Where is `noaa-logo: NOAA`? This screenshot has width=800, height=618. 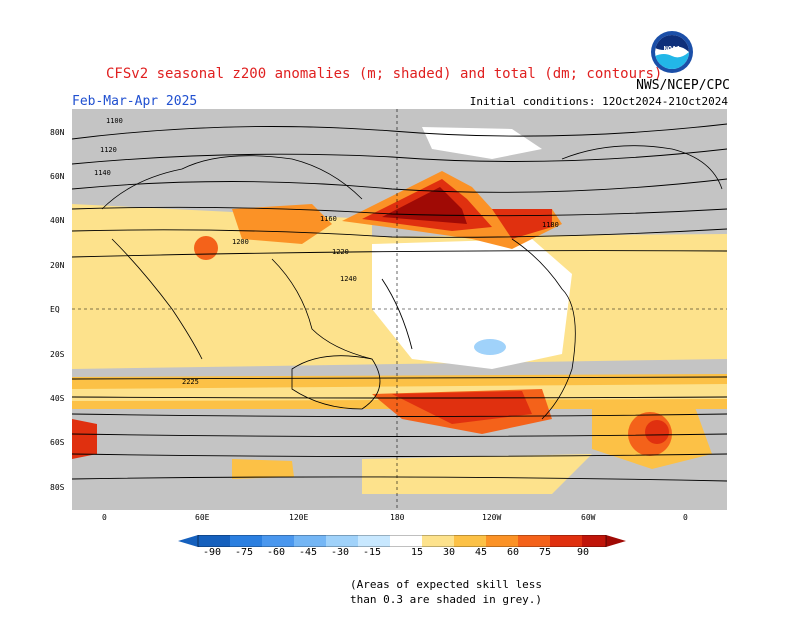
noaa-logo: NOAA is located at coordinates (672, 52).